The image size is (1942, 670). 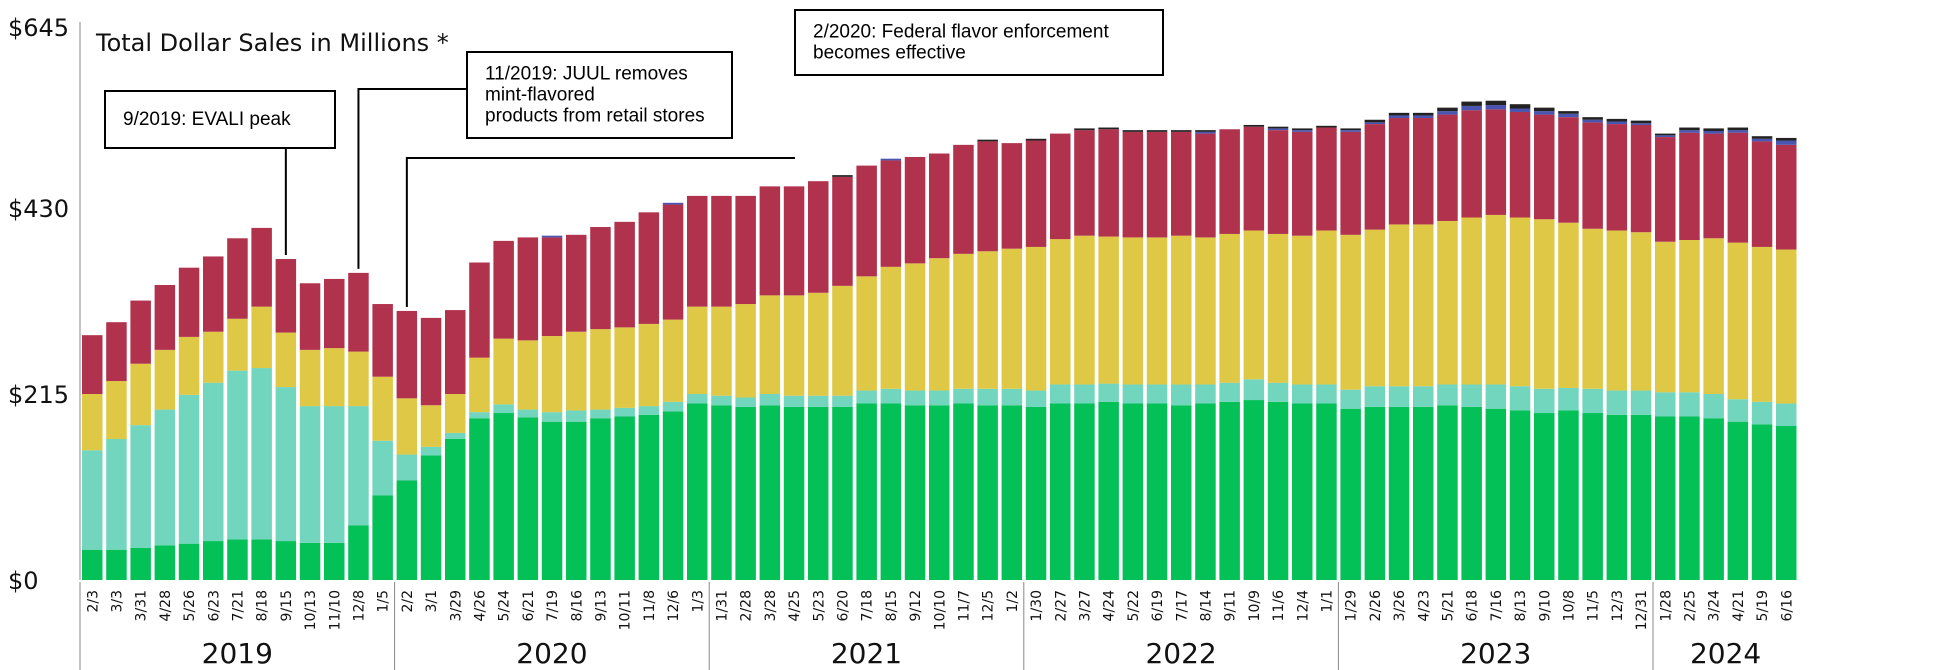 What do you see at coordinates (595, 116) in the screenshot?
I see `annotation-text: products from retail stores` at bounding box center [595, 116].